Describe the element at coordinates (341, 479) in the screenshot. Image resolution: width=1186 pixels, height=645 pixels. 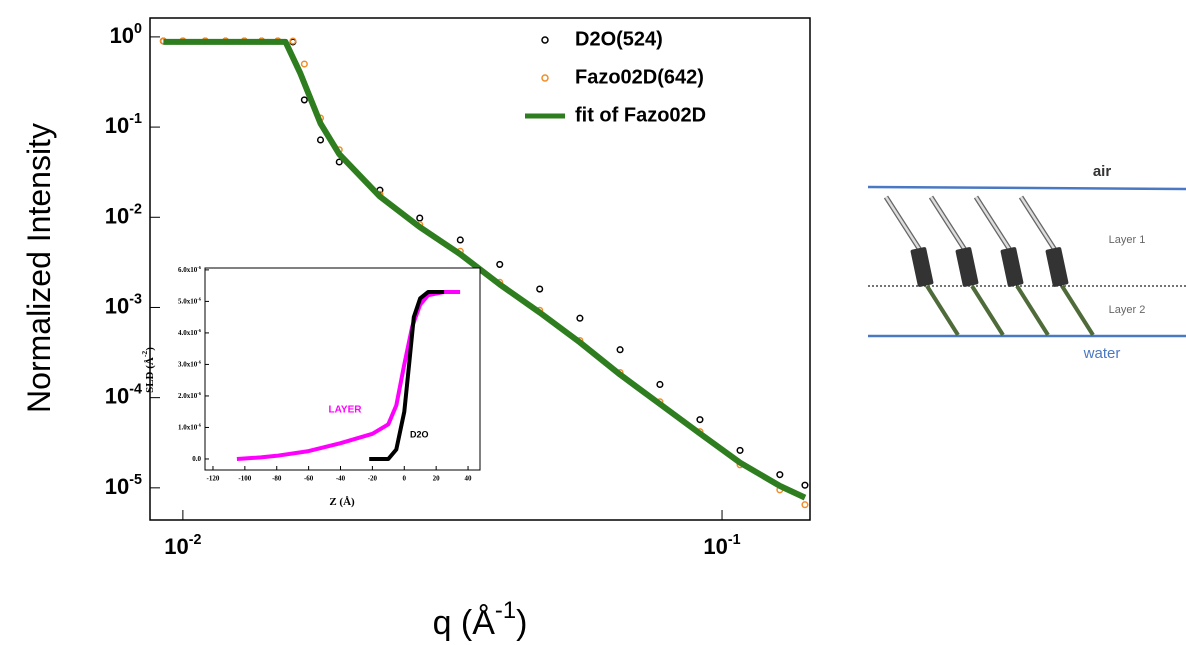
I see `tick-label: -40` at that location.